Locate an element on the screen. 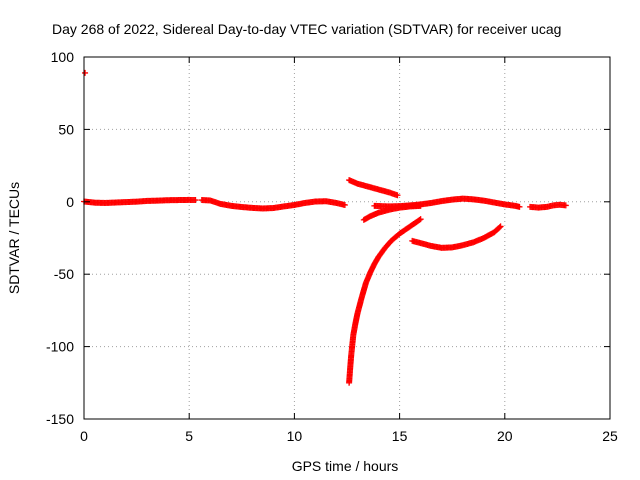  y-tick-label: -100 is located at coordinates (60, 347).